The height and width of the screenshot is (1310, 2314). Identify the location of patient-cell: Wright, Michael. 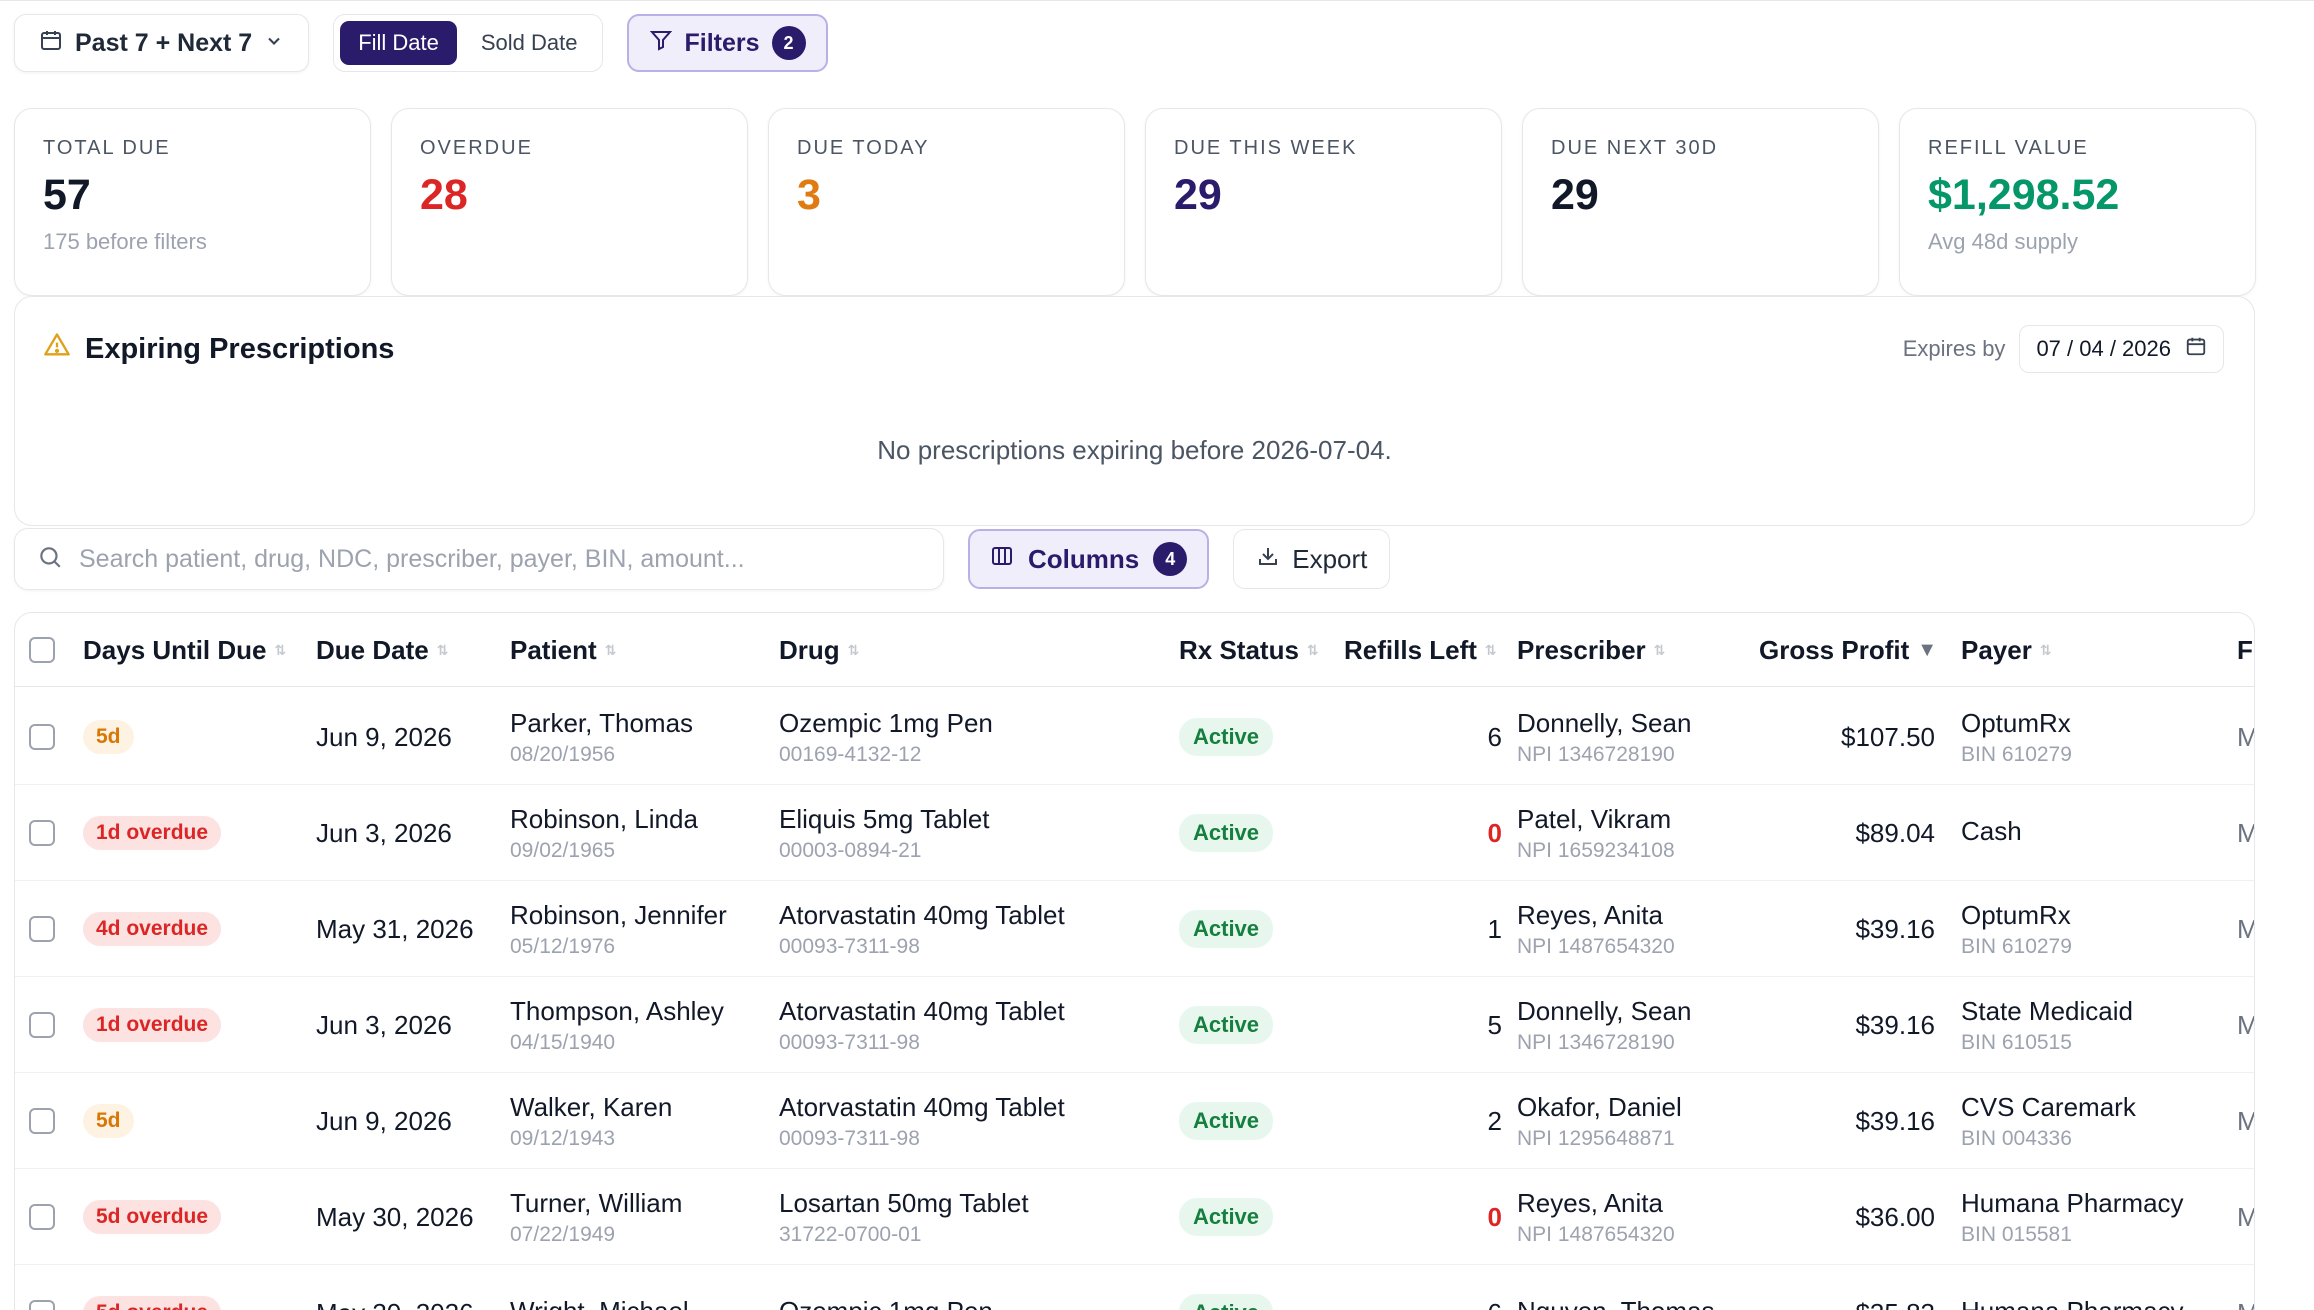
(599, 1287).